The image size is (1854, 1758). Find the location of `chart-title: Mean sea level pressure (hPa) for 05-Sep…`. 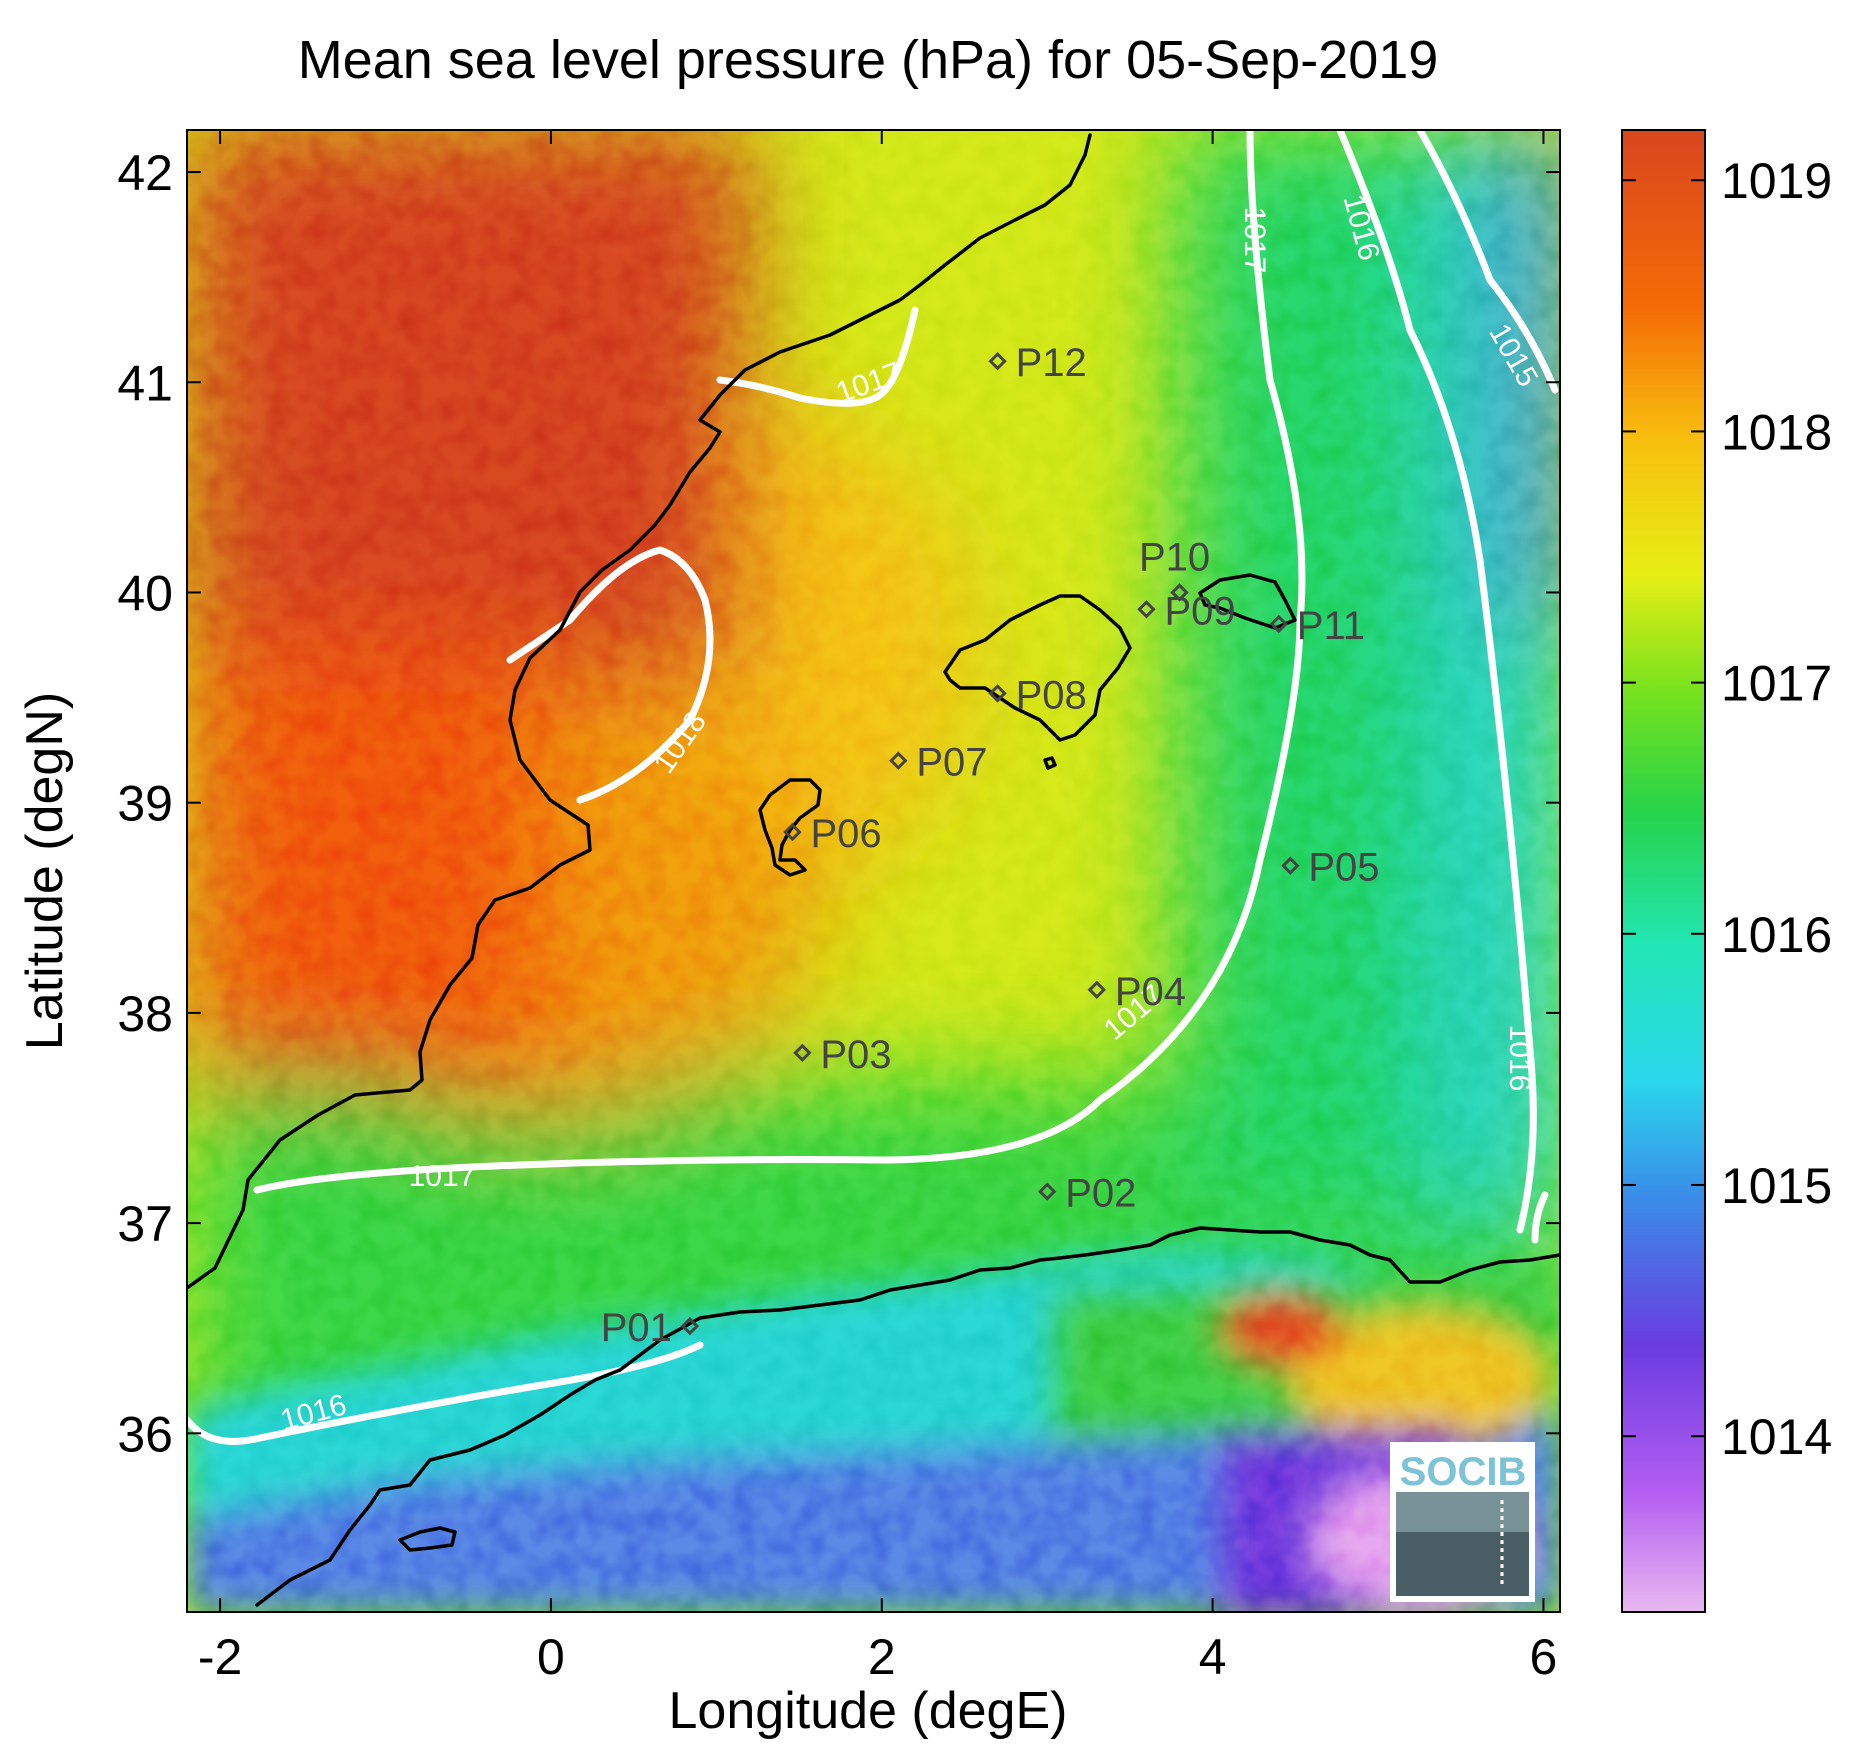

chart-title: Mean sea level pressure (hPa) for 05-Sep… is located at coordinates (868, 60).